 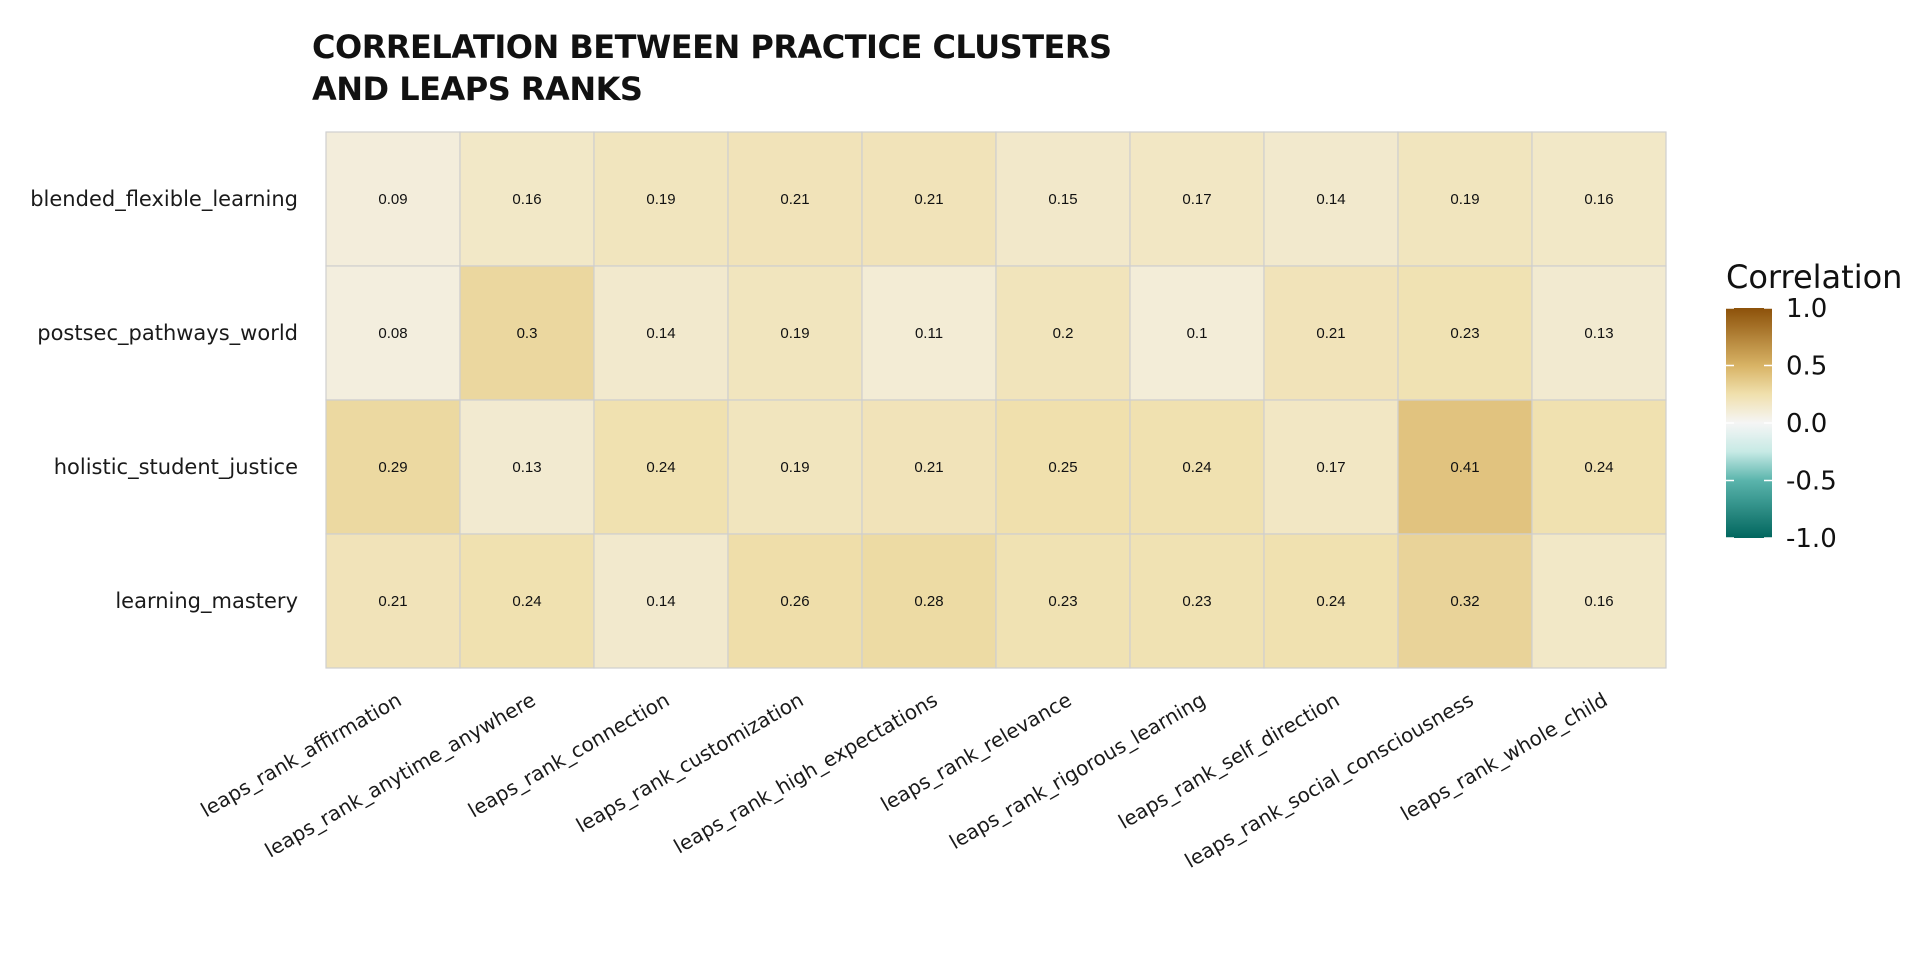 I want to click on cell-value-label: 0.28, so click(x=928, y=601).